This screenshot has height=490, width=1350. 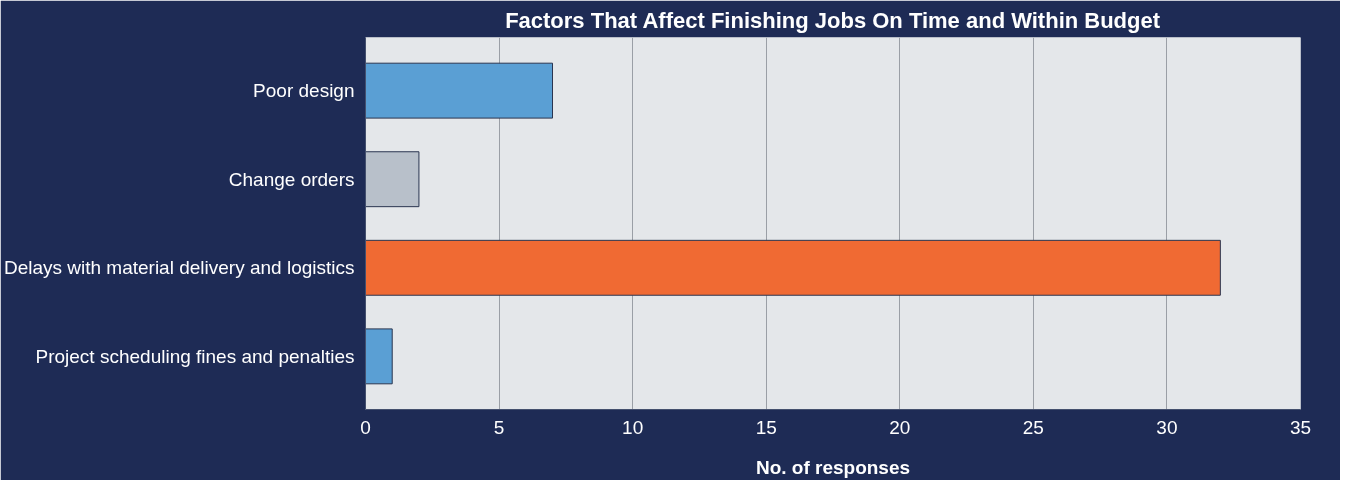 I want to click on x-tick-label: 20, so click(x=900, y=427).